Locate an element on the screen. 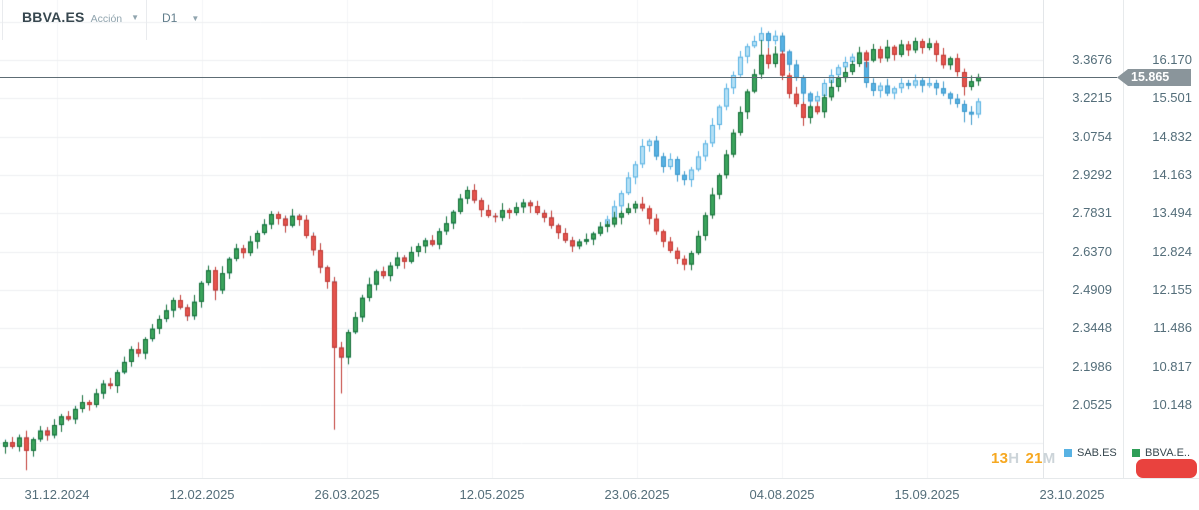 This screenshot has width=1199, height=510. current-price-line is located at coordinates (558, 77).